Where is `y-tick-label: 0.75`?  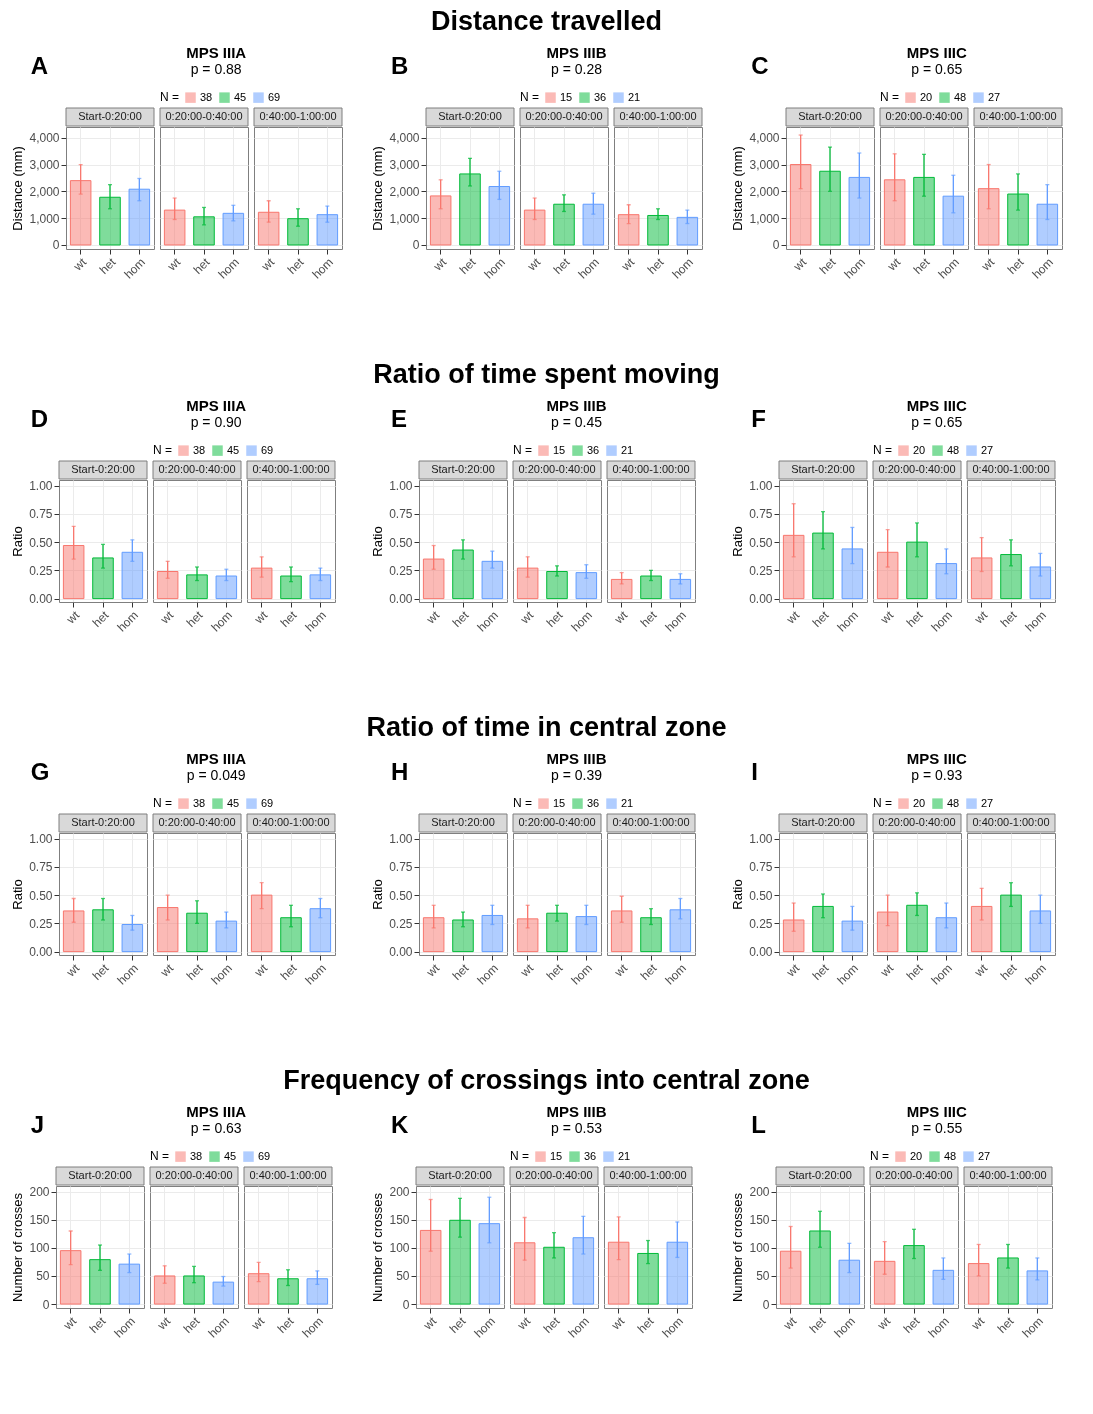
y-tick-label: 0.75 is located at coordinates (761, 867).